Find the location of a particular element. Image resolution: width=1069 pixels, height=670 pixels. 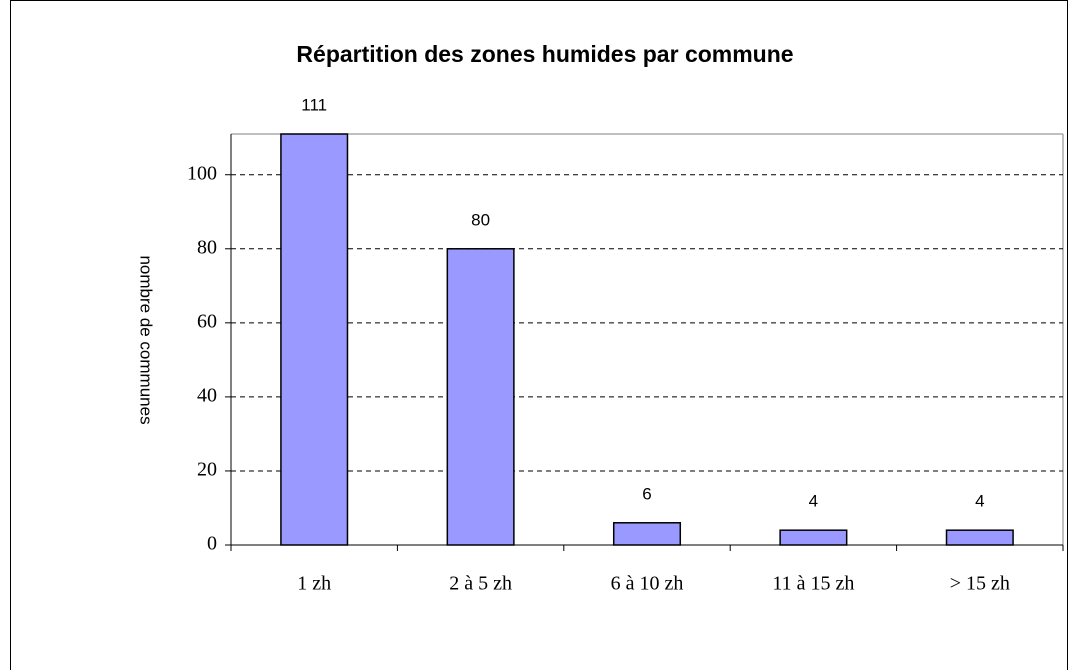

y-tick-label: 60 is located at coordinates (207, 321).